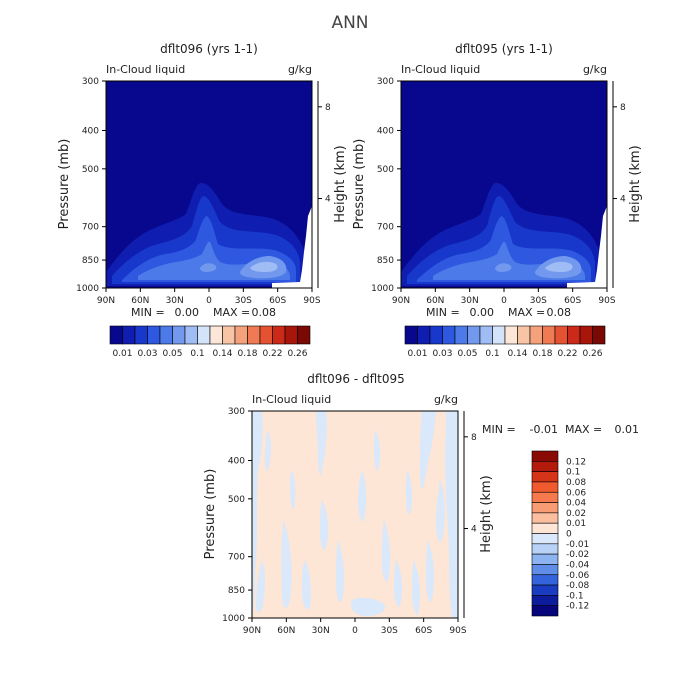  I want to click on panel-title: dflt096 - dflt095, so click(356, 379).